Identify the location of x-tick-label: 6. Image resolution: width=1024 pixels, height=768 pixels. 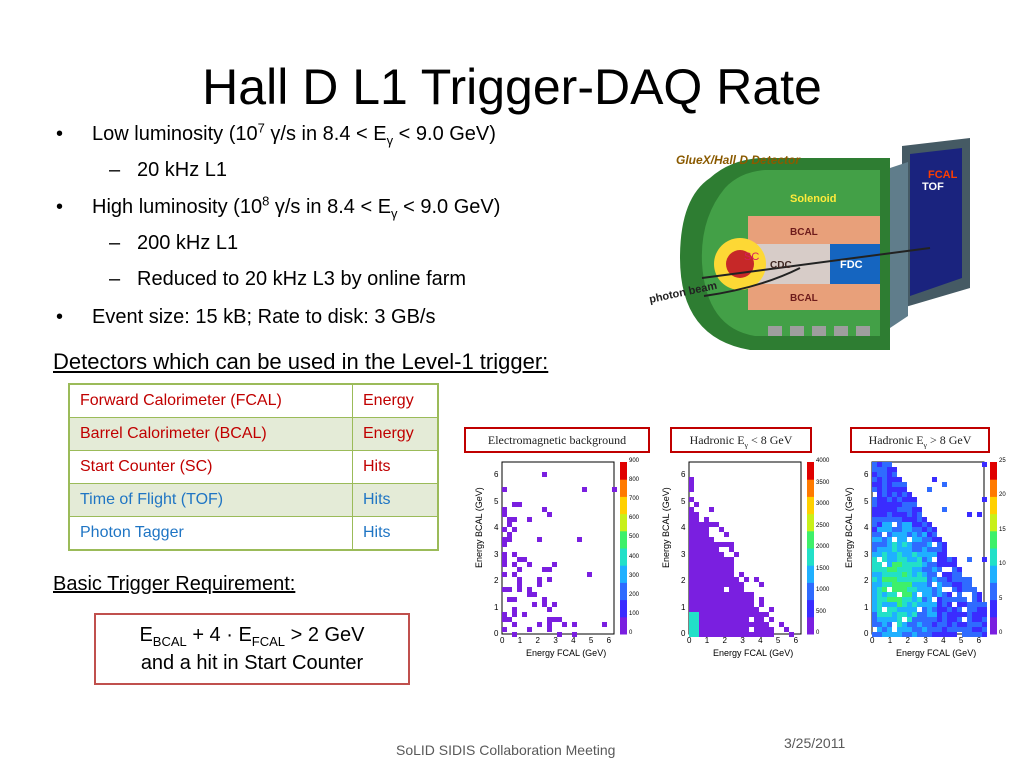
(796, 640).